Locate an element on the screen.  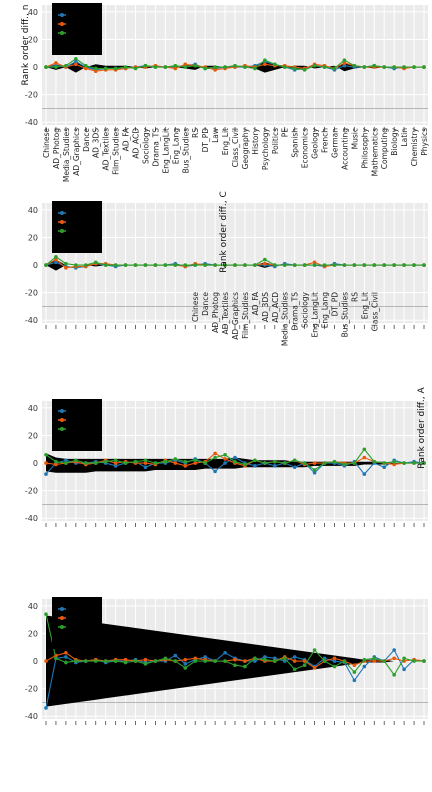
y-axis-label: Rank order diff., A is located at coordinates (422, 427).